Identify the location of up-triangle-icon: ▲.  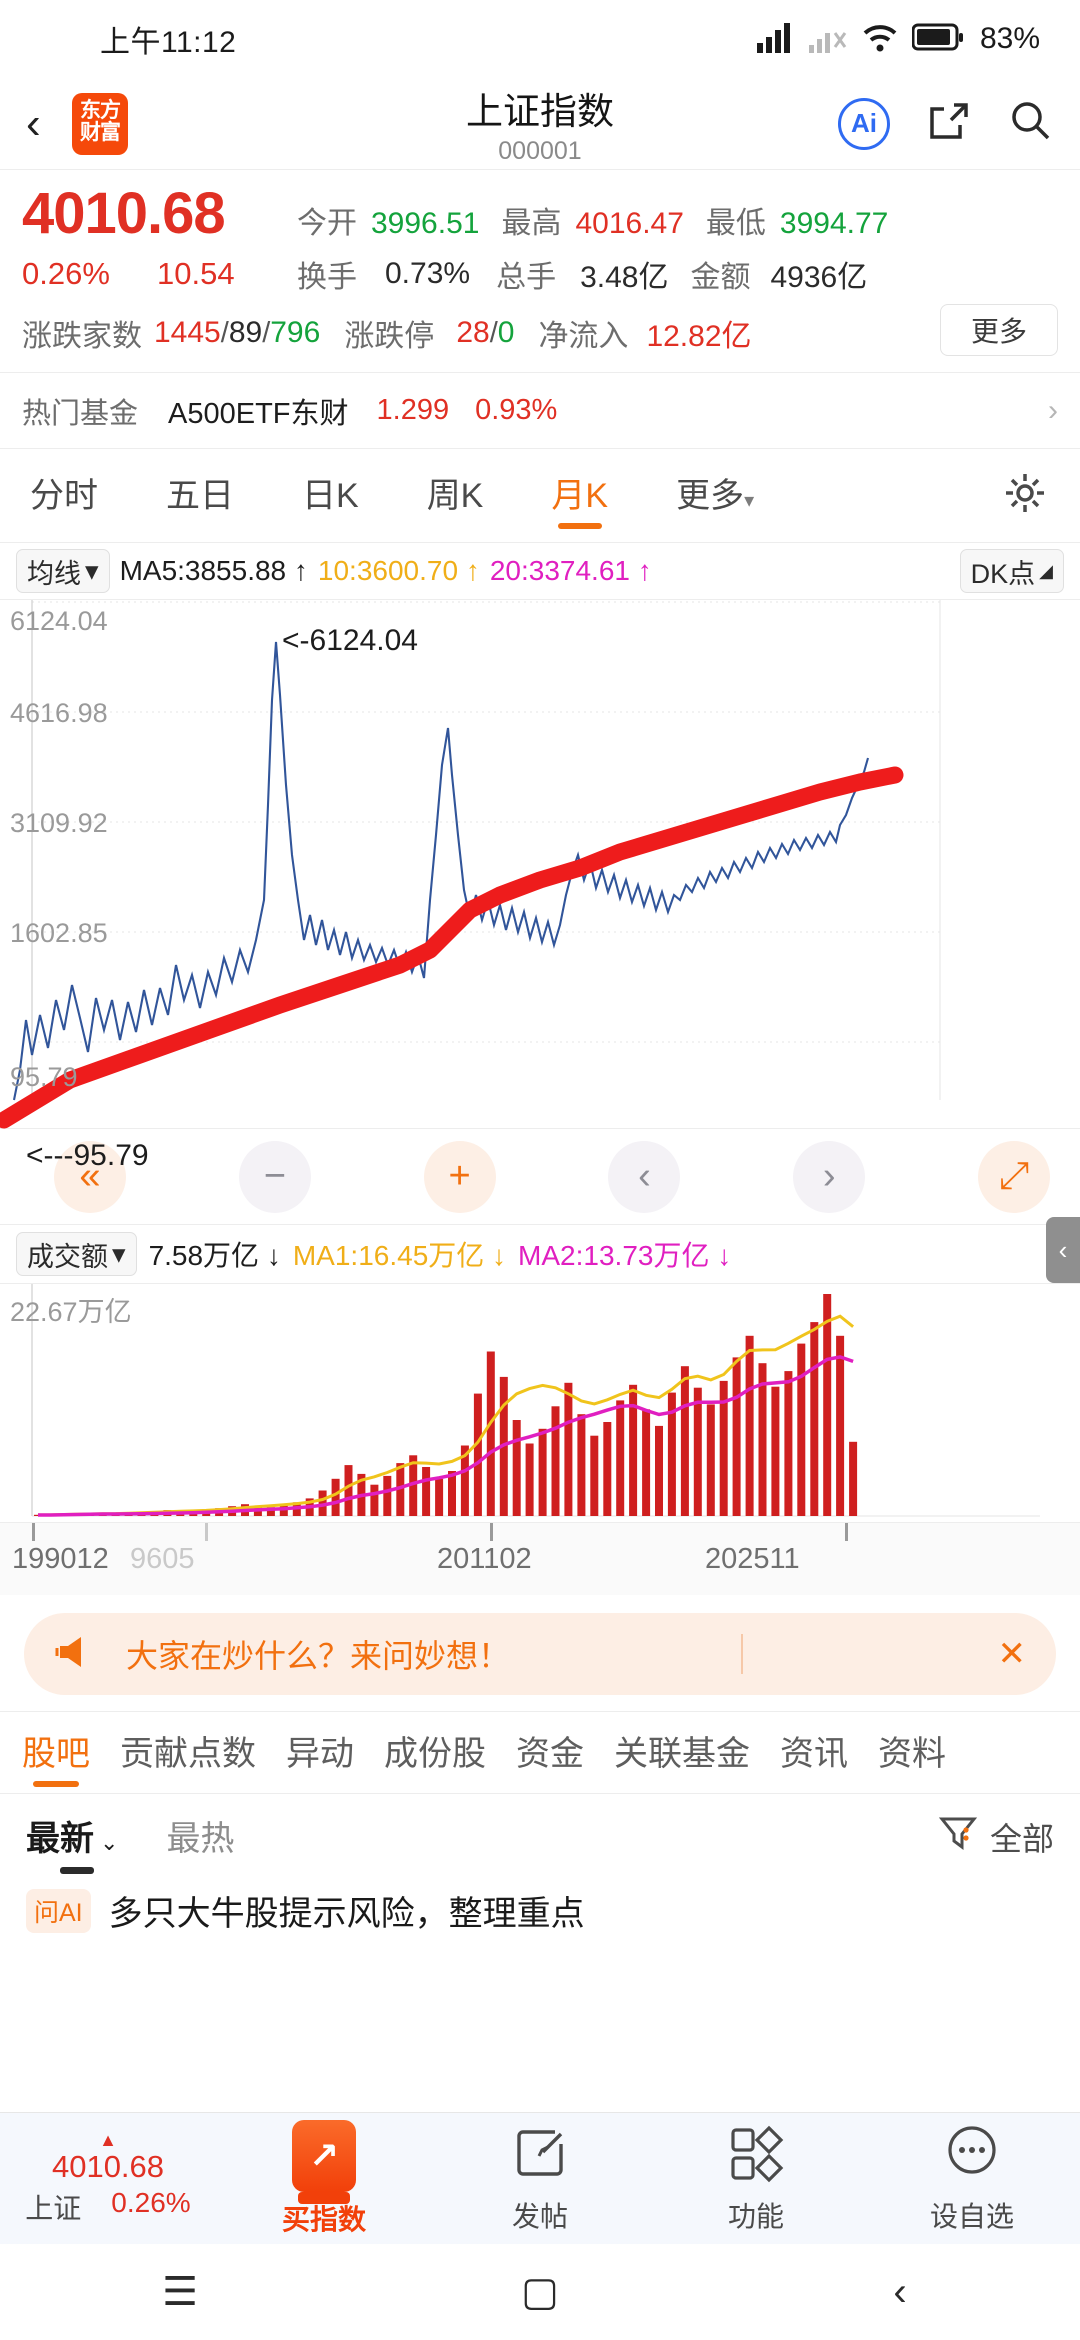
(108, 2139).